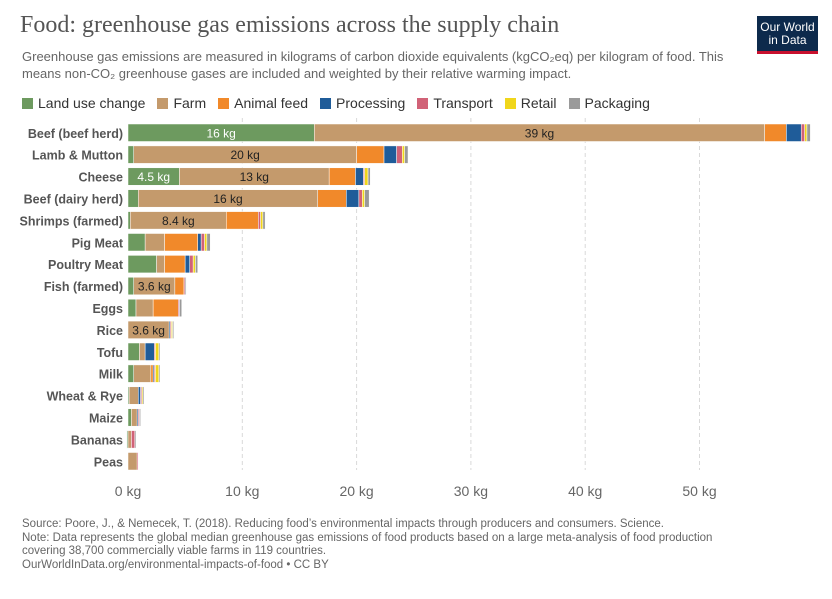 This screenshot has width=832, height=599. What do you see at coordinates (271, 103) in the screenshot?
I see `legend-label: Animal feed` at bounding box center [271, 103].